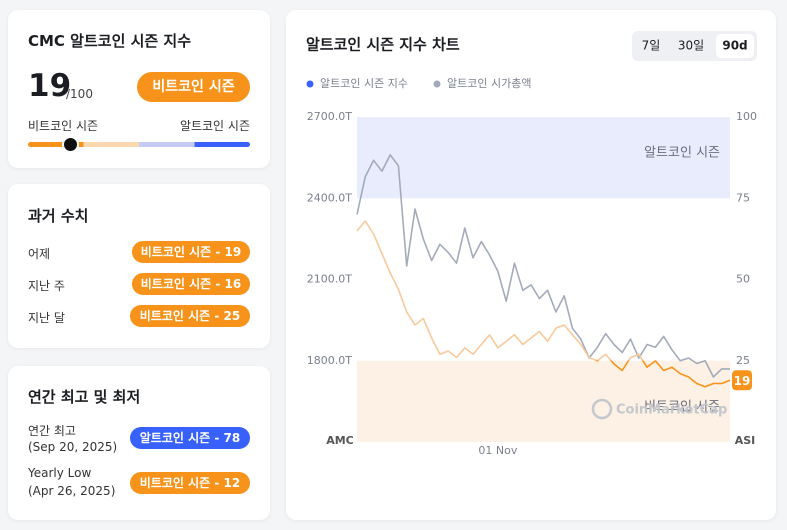  What do you see at coordinates (329, 197) in the screenshot?
I see `y-tick-label: 2400.0T` at bounding box center [329, 197].